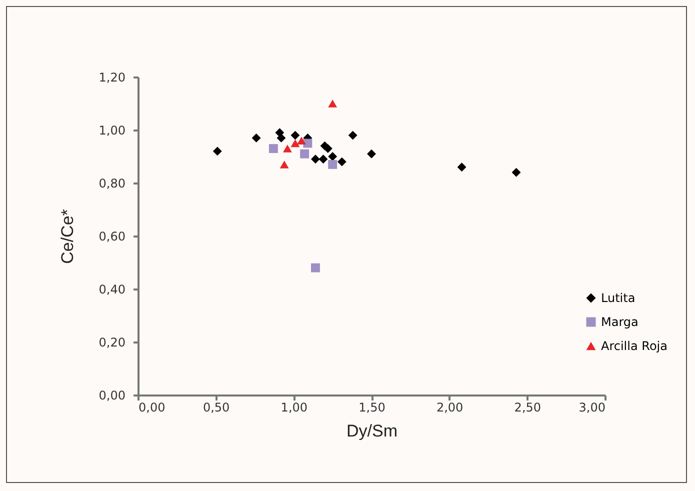  What do you see at coordinates (450, 407) in the screenshot?
I see `x-tick-label: 2,00` at bounding box center [450, 407].